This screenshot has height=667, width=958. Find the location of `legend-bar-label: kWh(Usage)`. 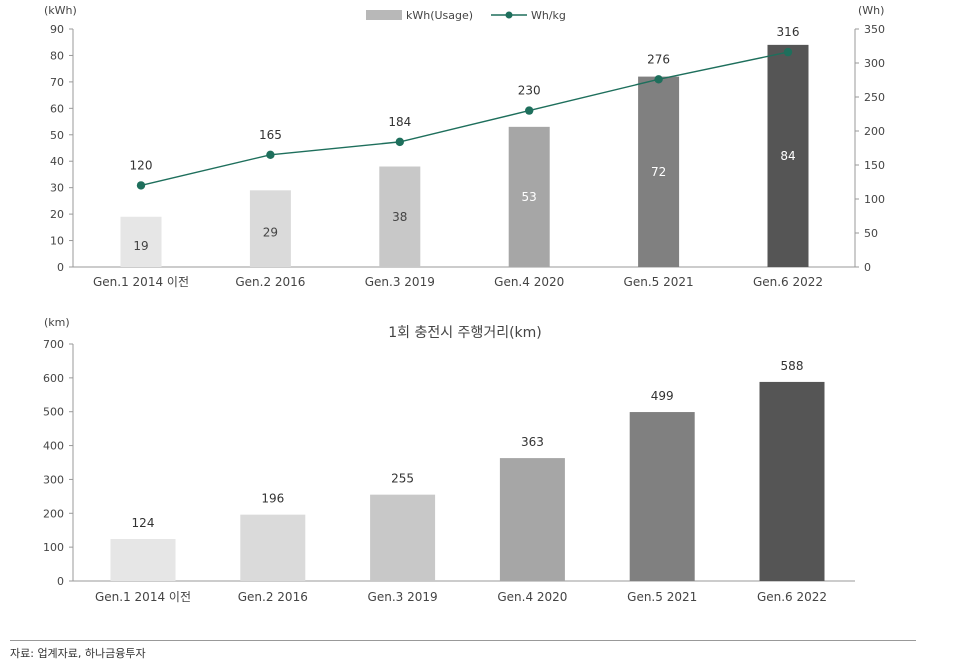

legend-bar-label: kWh(Usage) is located at coordinates (439, 15).